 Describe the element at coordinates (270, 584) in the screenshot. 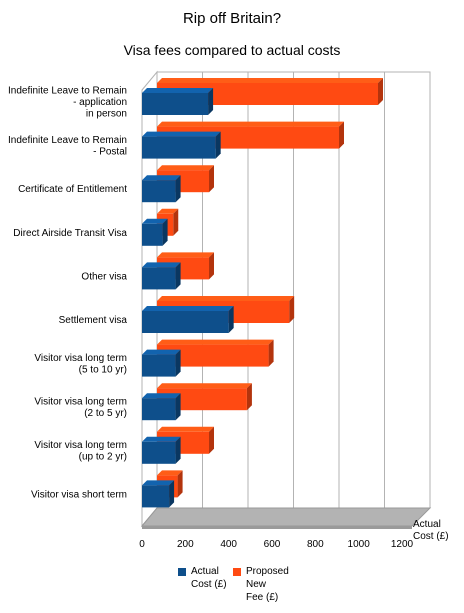

I see `legend-label-proposed: Proposed New Fee (£)` at that location.